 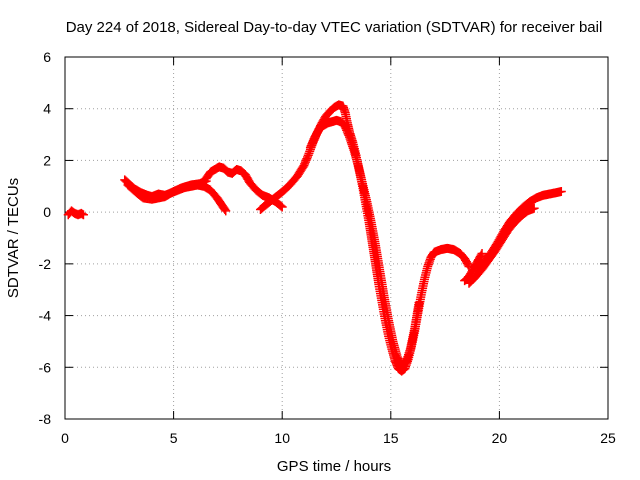 What do you see at coordinates (45, 264) in the screenshot?
I see `y-tick-label: -2` at bounding box center [45, 264].